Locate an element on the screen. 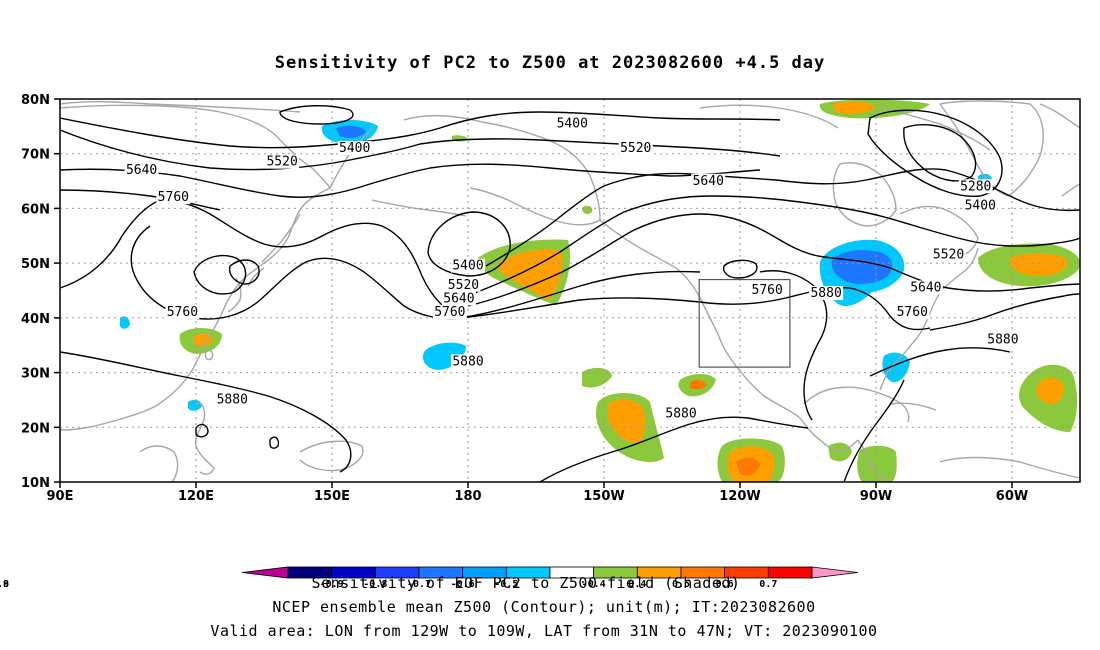  coast-mexico is located at coordinates (829, 435).